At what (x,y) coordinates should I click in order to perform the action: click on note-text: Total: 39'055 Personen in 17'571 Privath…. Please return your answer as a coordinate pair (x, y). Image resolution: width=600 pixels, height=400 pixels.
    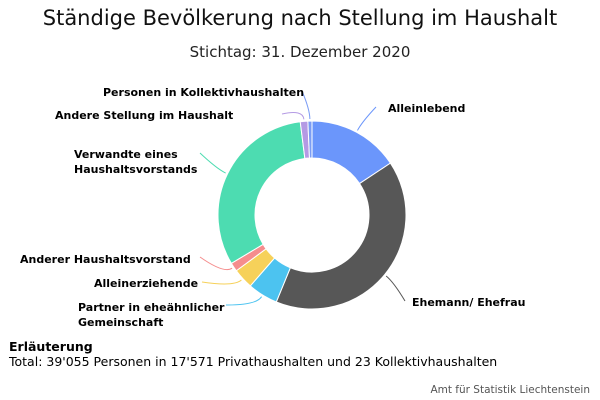
    Looking at the image, I should click on (253, 361).